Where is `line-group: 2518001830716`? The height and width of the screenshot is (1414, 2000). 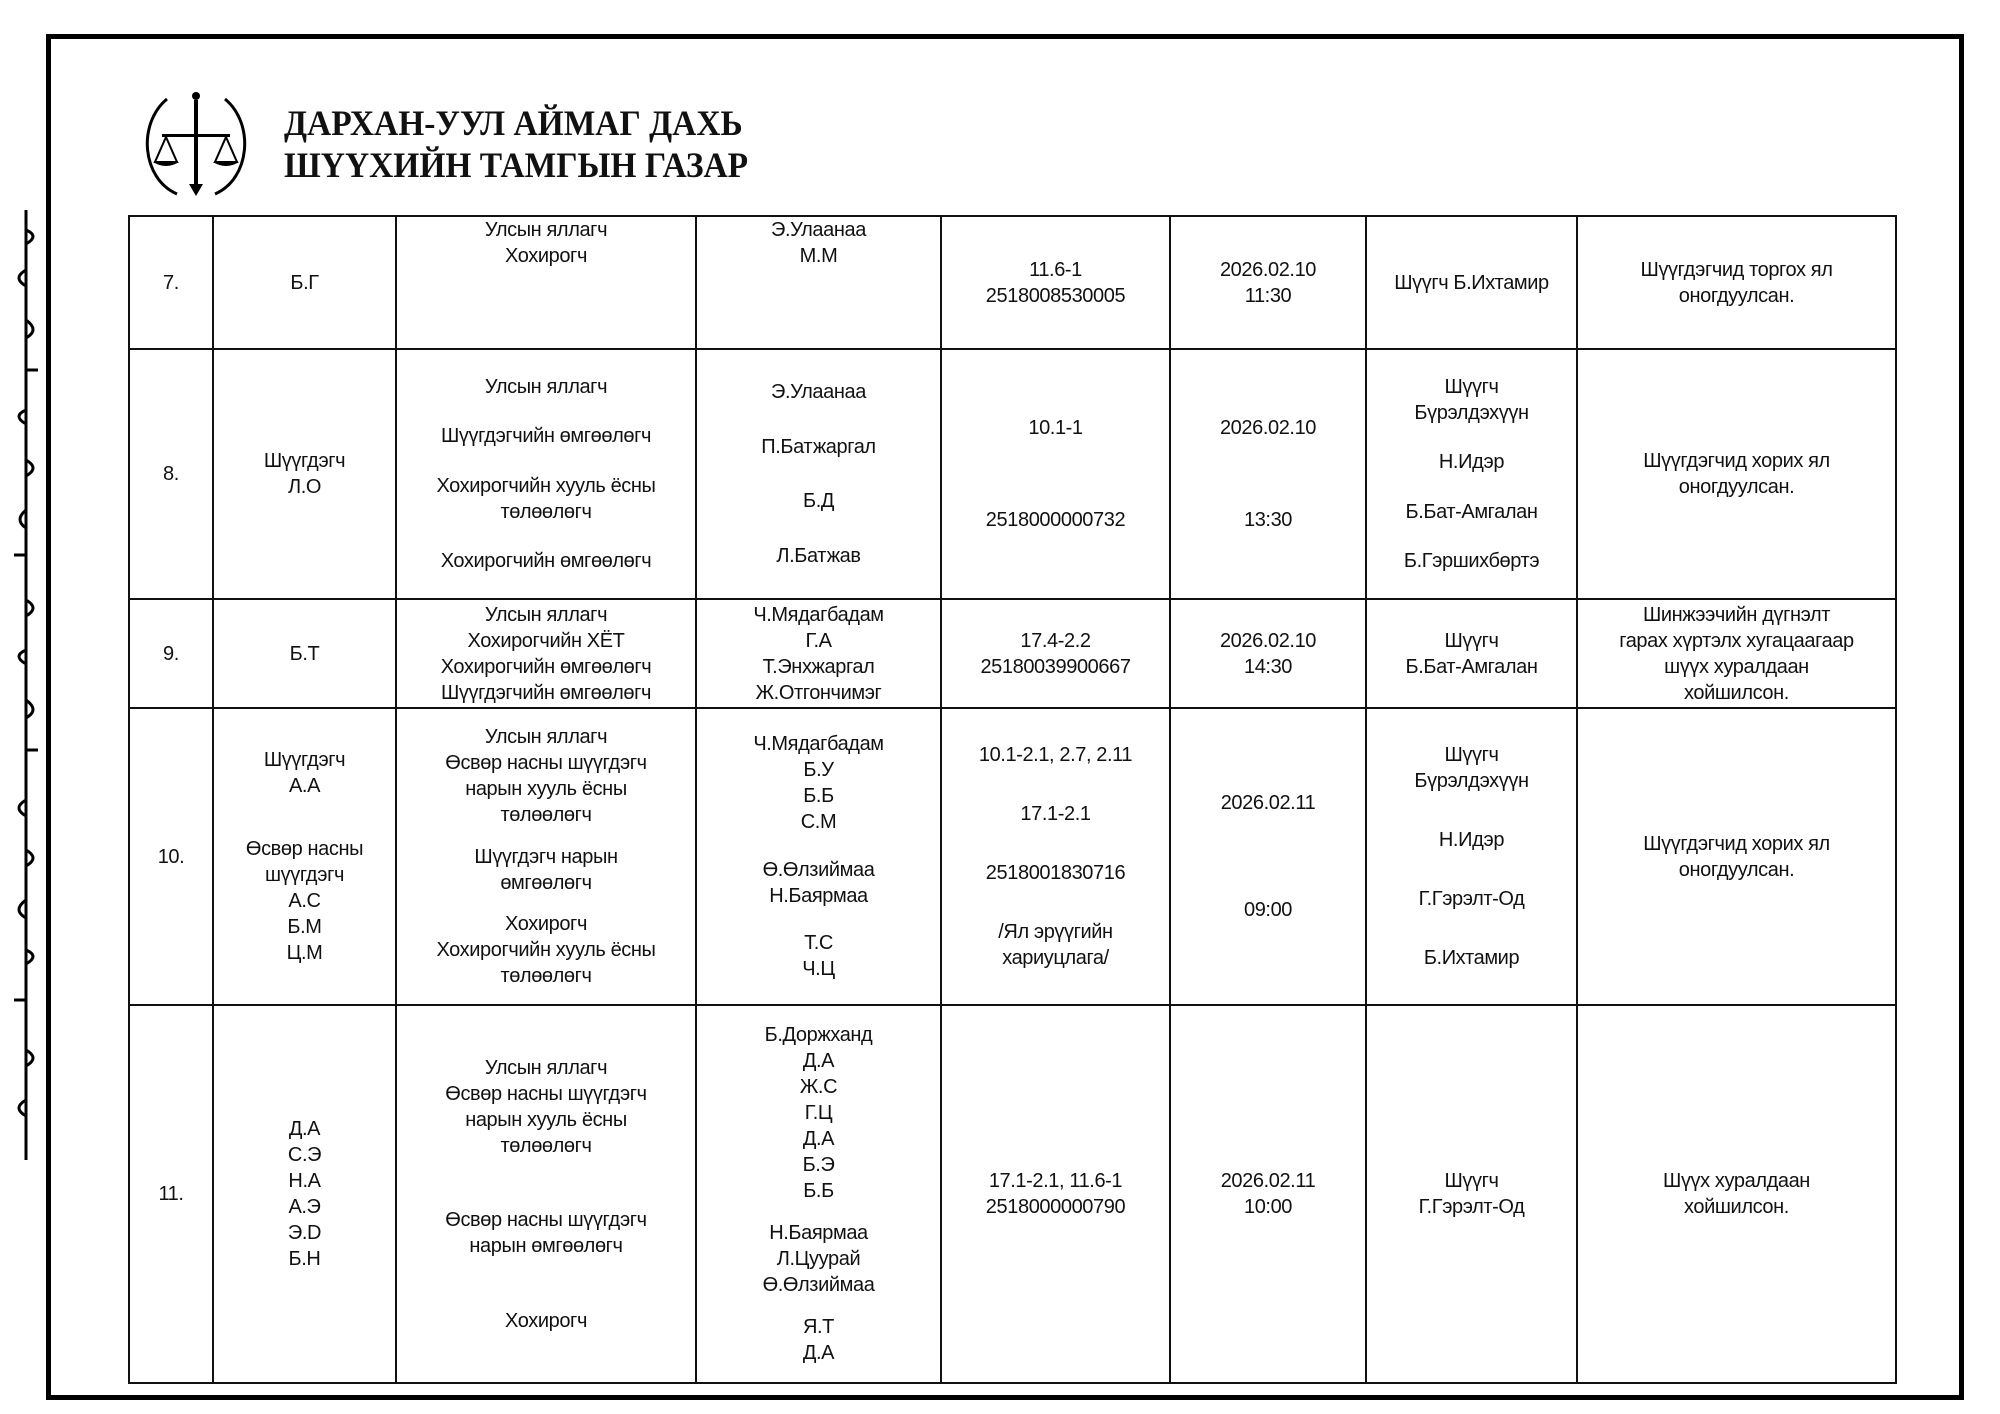 line-group: 2518001830716 is located at coordinates (1055, 873).